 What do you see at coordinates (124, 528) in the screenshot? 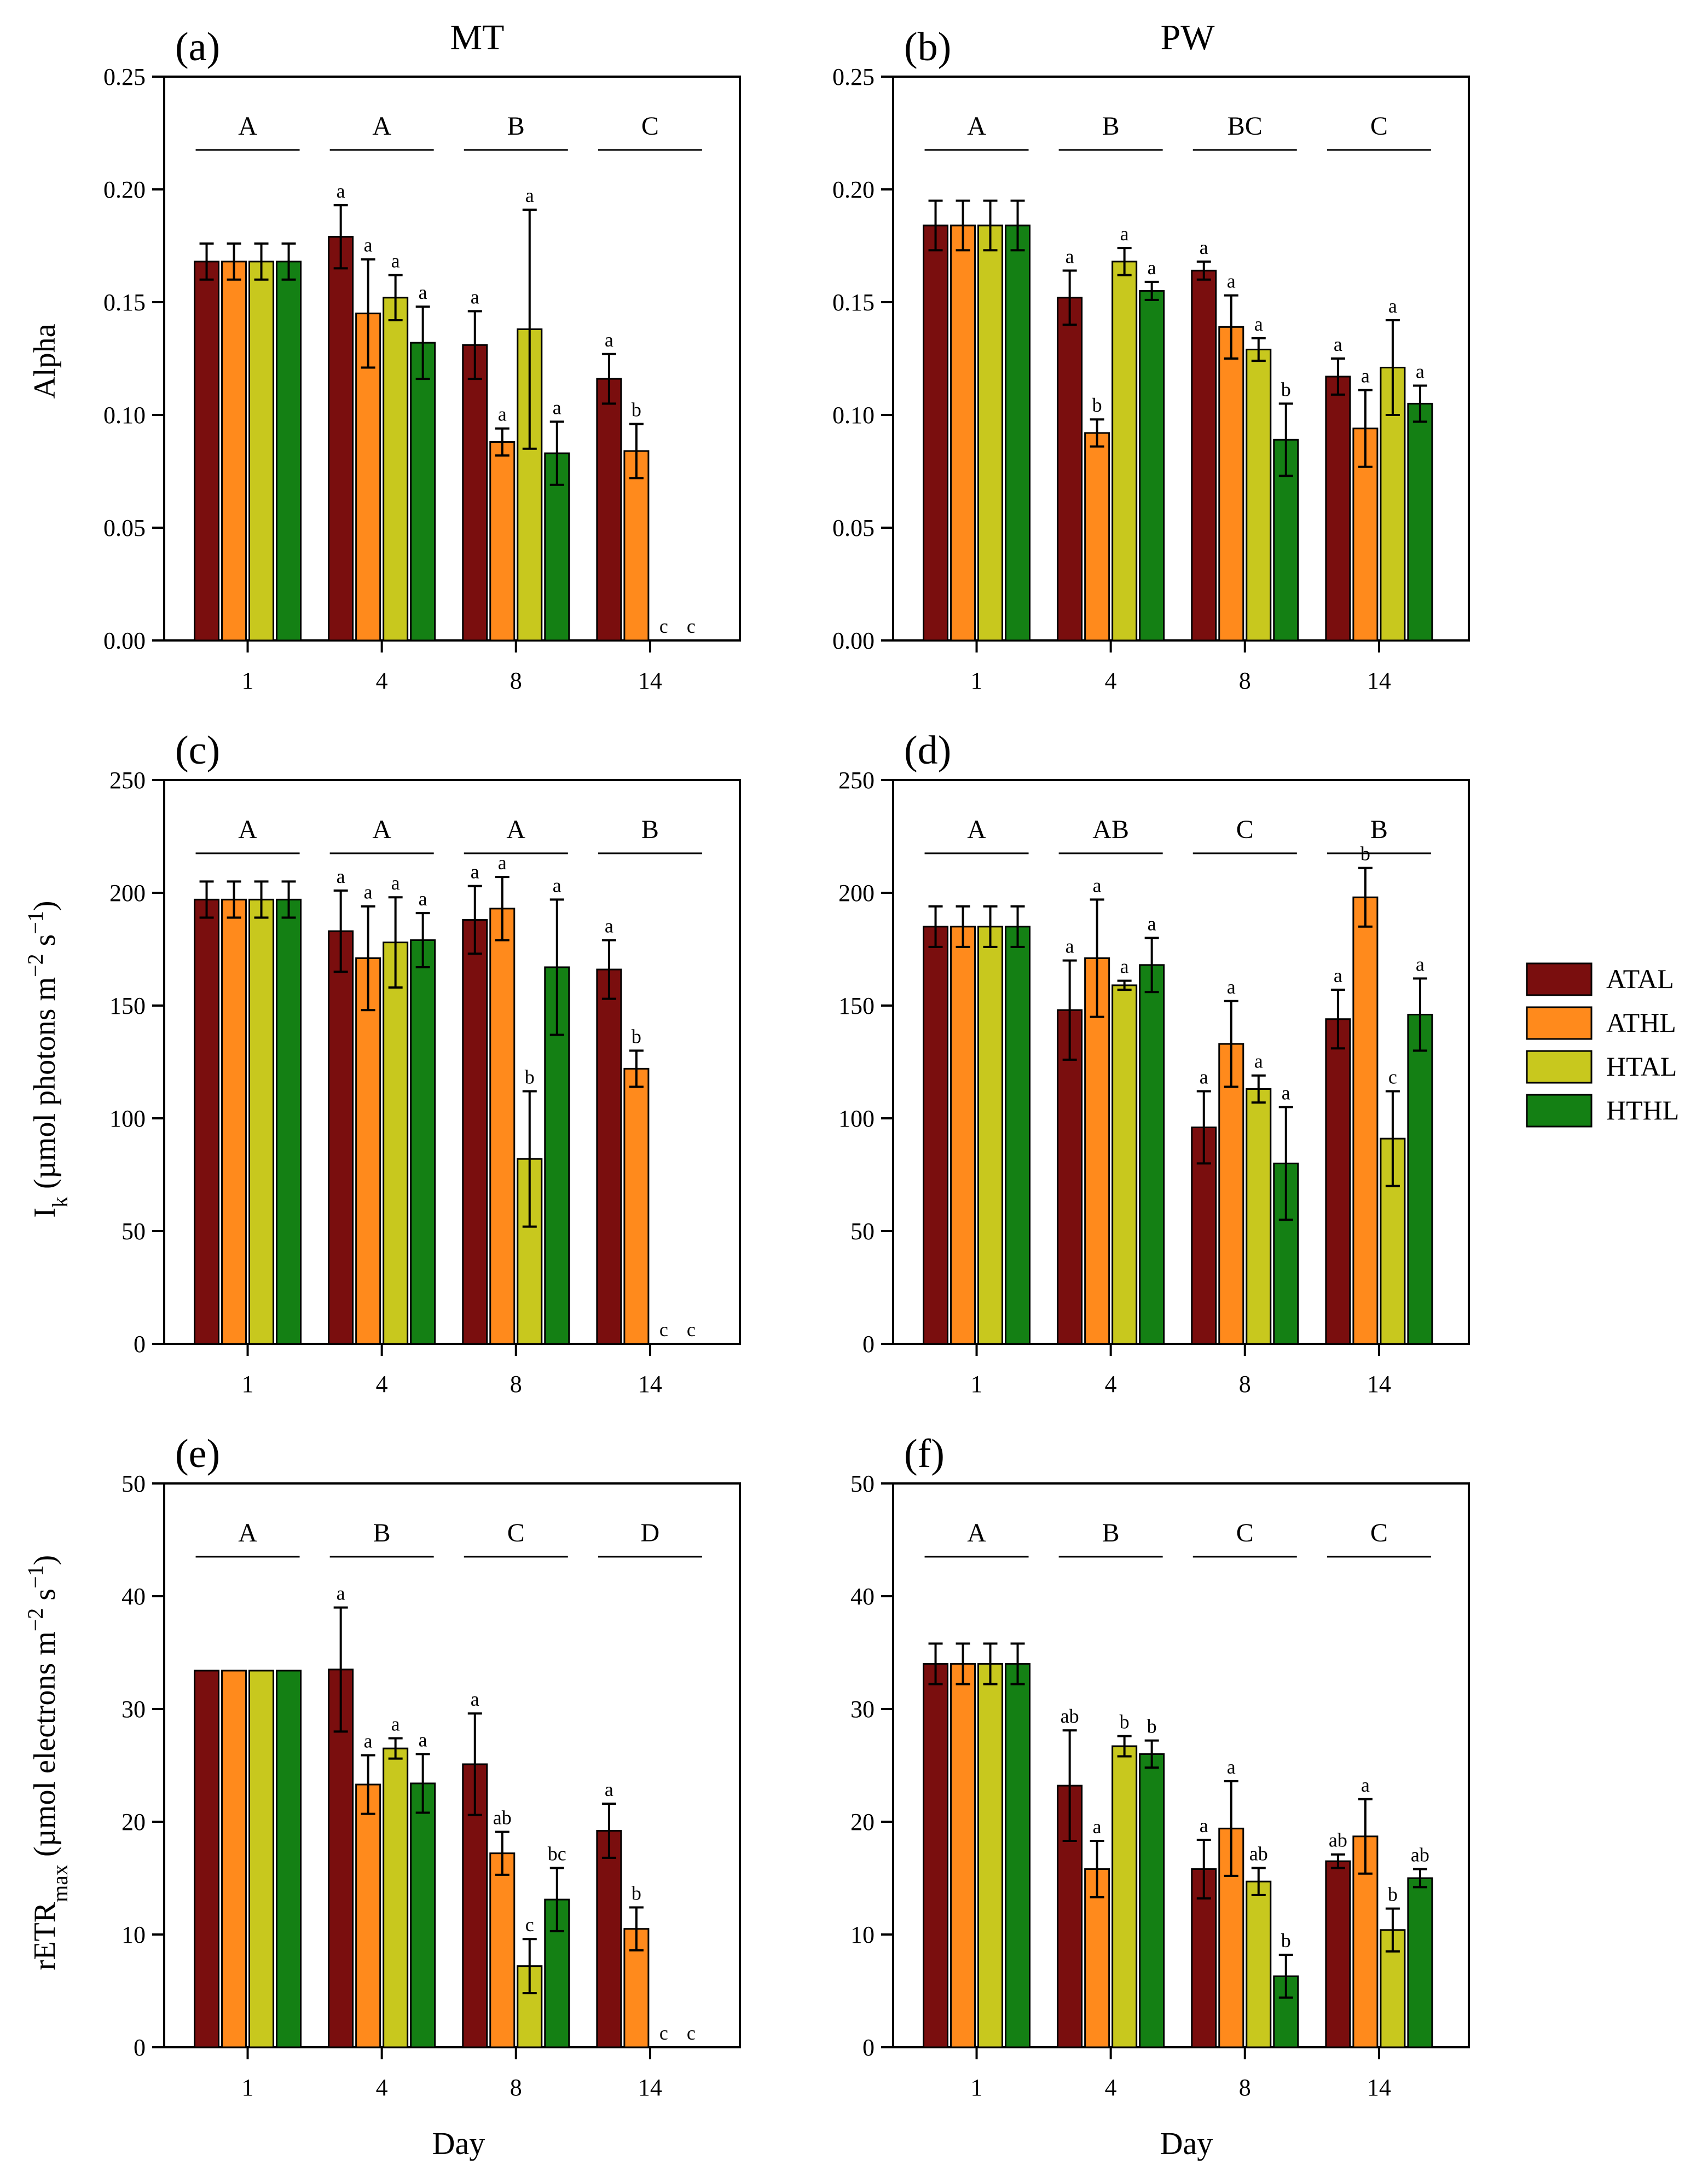
I see `y-tick-label: 0.05` at bounding box center [124, 528].